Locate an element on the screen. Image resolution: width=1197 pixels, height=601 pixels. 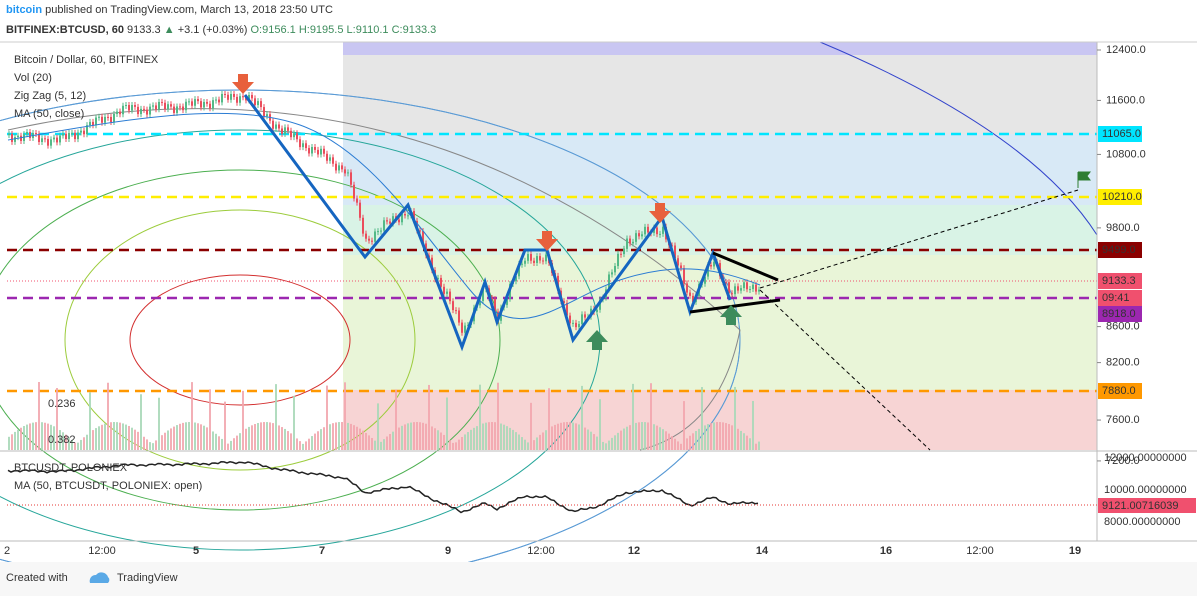
fib-circle is located at coordinates (240, 340).